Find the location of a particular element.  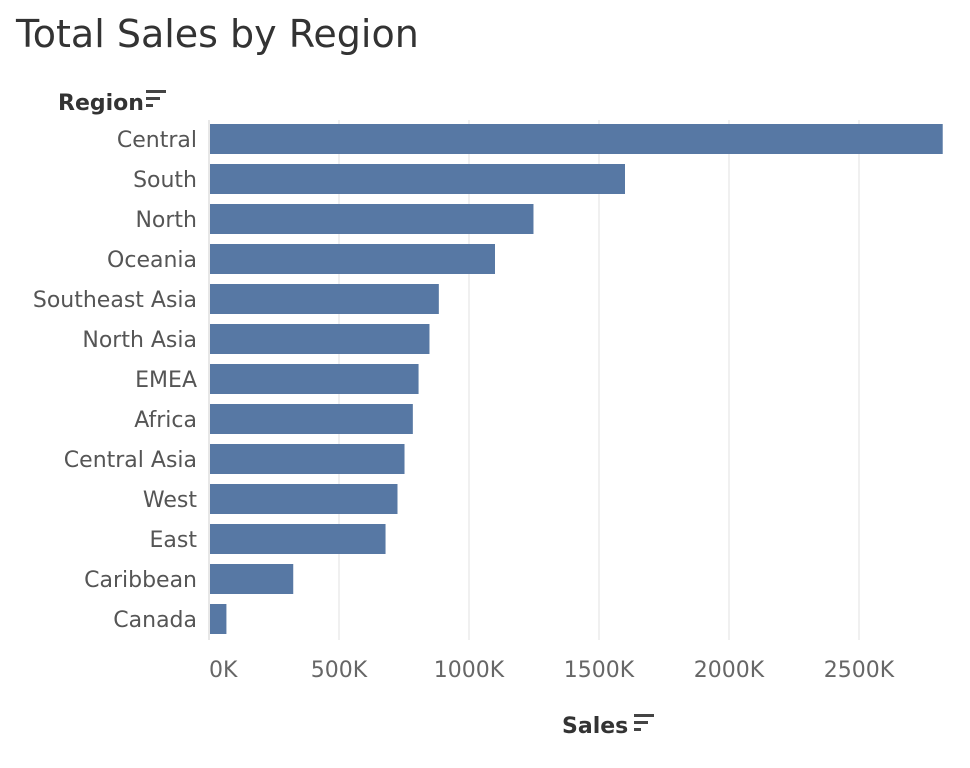

category-label: Caribbean is located at coordinates (140, 580).